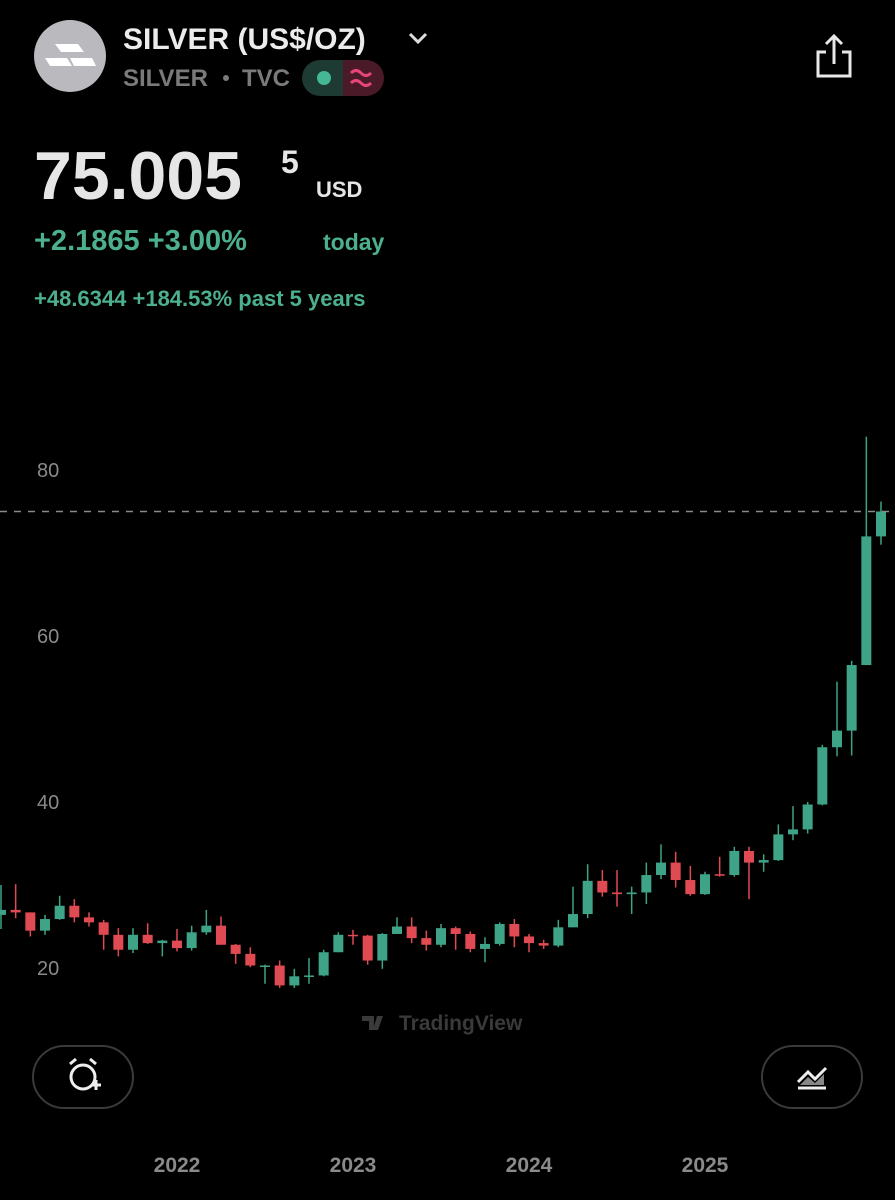 The width and height of the screenshot is (895, 1200). I want to click on watermark: TradingView, so click(442, 1023).